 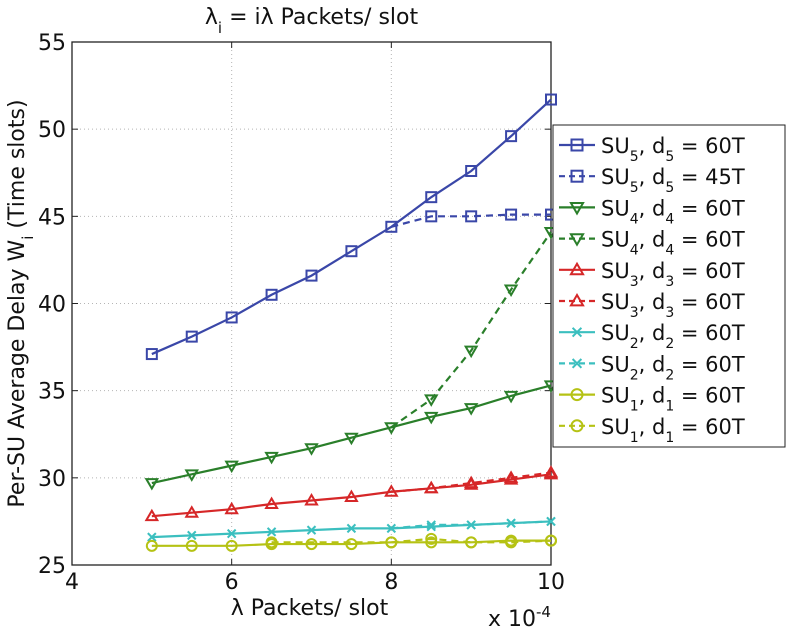 What do you see at coordinates (17, 167) in the screenshot?
I see `y-label-tail: (Time slots)` at bounding box center [17, 167].